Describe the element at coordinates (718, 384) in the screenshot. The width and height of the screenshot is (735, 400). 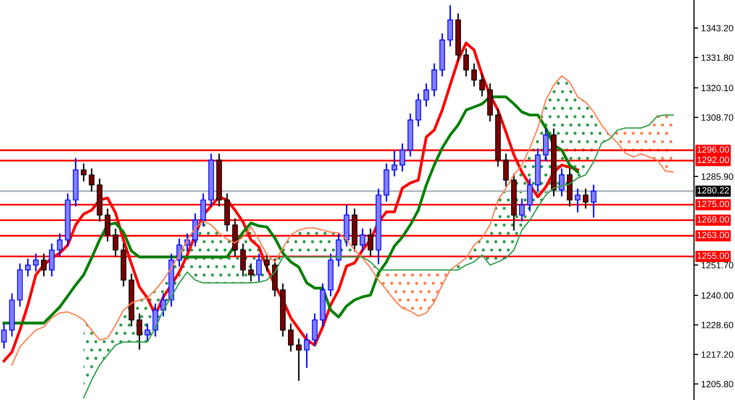
I see `y-tick-label: 1205.80` at that location.